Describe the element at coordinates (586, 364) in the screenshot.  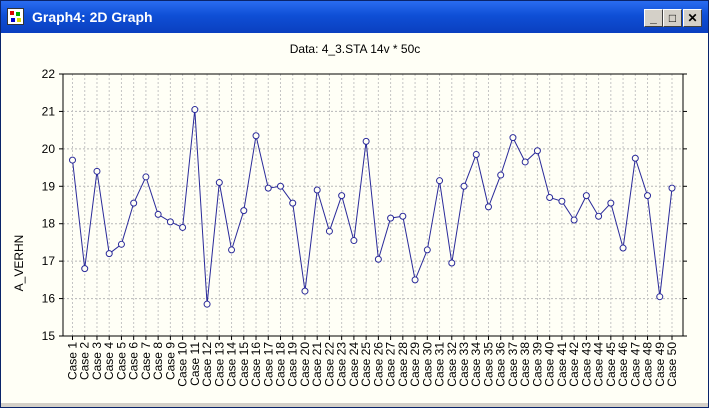
I see `x-tick-label: Case 43` at that location.